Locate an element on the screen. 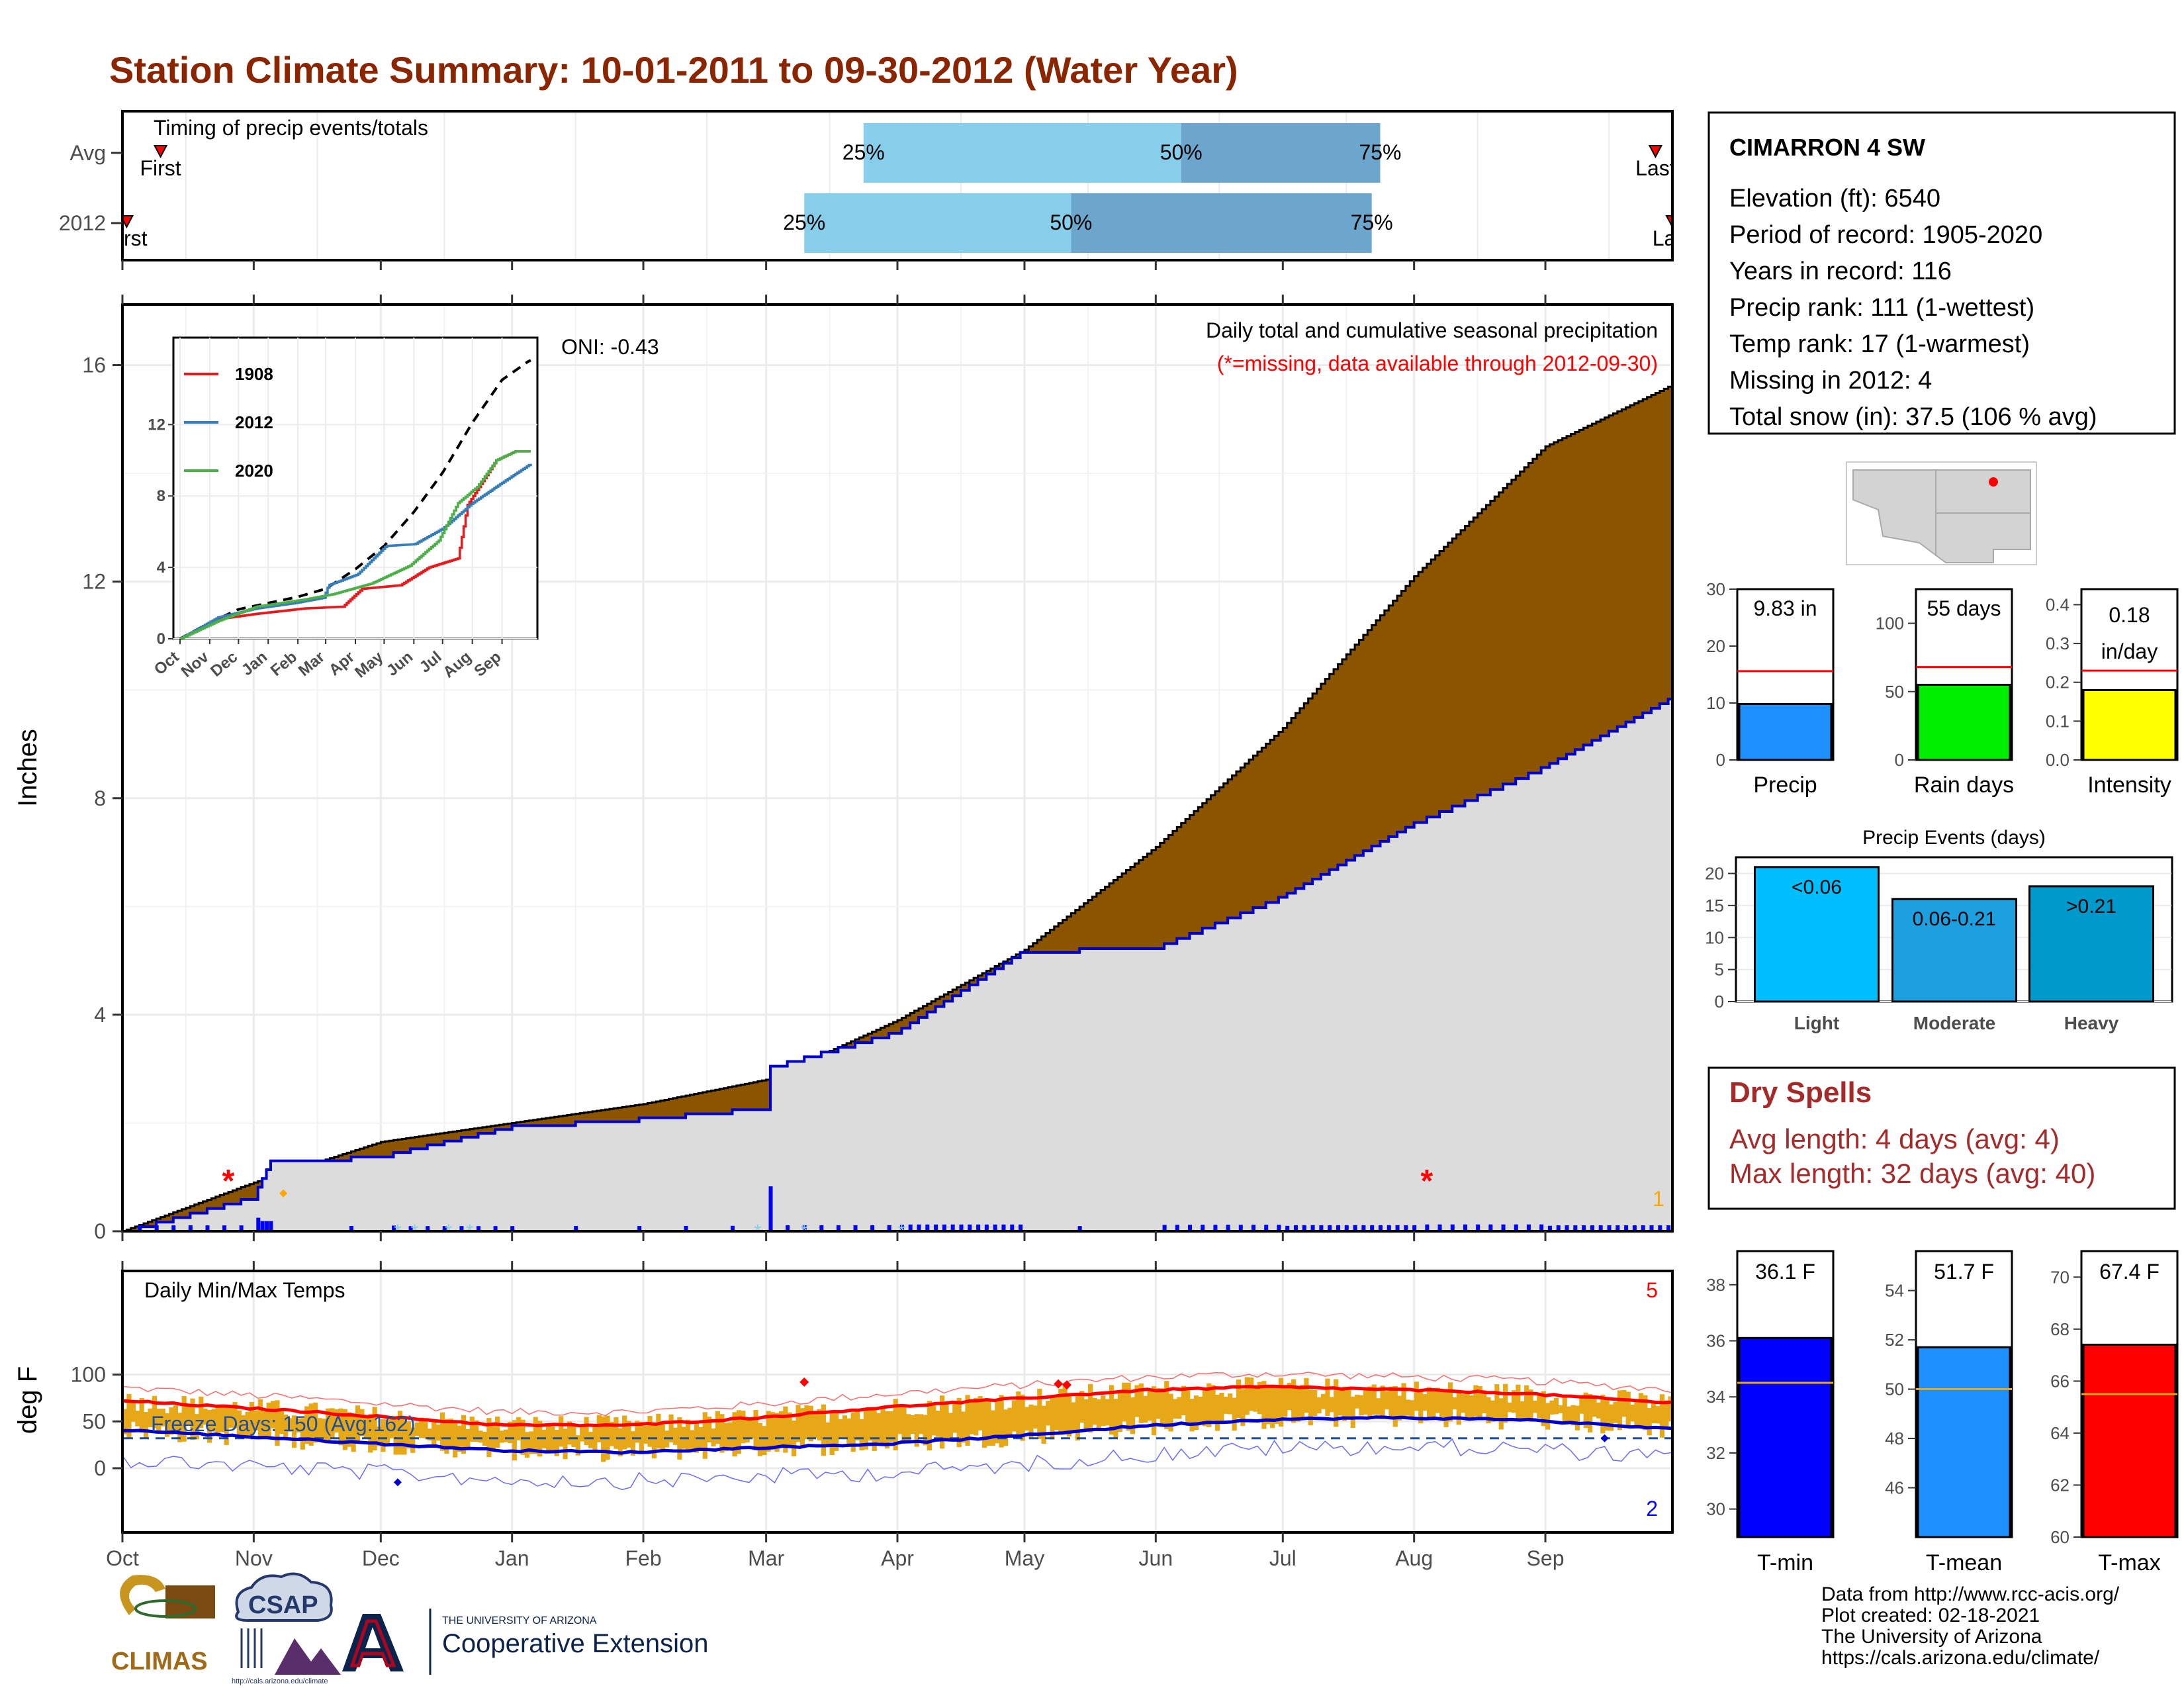 This screenshot has width=2184, height=1688. x-tick-label: Mar is located at coordinates (766, 1558).